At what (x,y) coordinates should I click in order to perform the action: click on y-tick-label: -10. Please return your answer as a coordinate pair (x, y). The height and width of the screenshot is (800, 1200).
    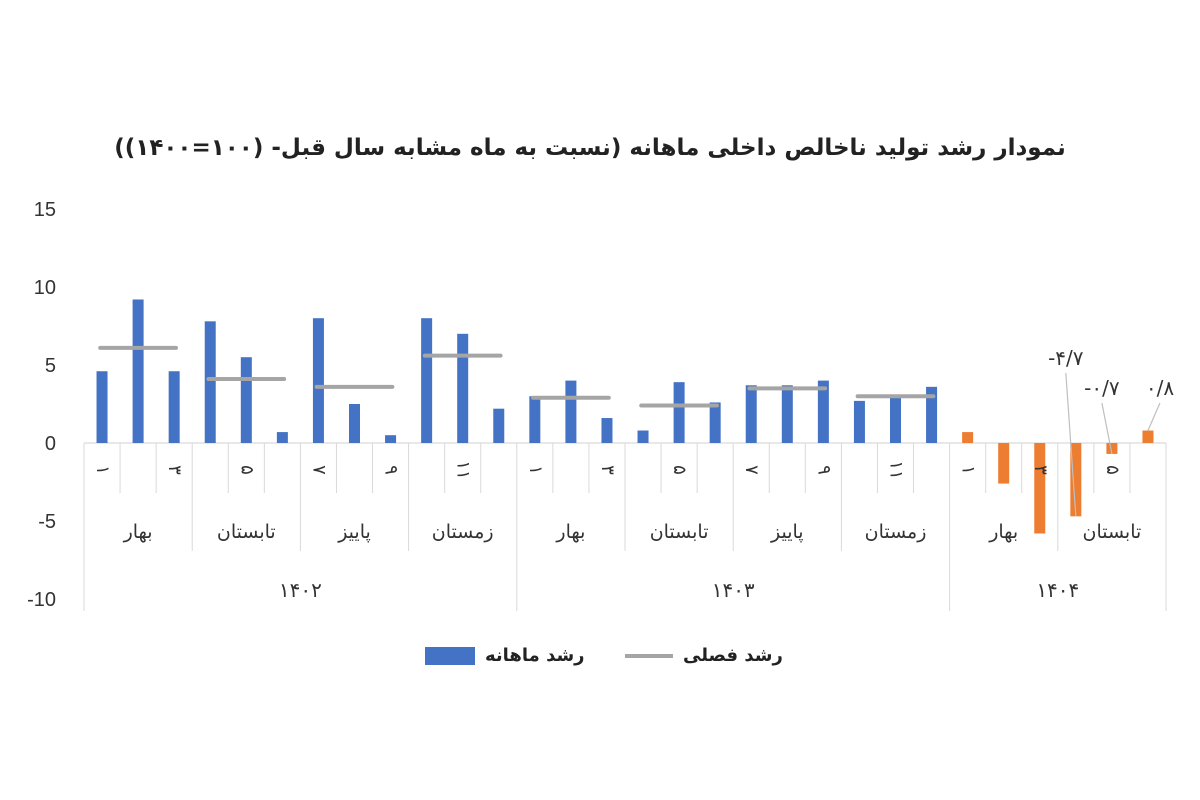
    Looking at the image, I should click on (41, 600).